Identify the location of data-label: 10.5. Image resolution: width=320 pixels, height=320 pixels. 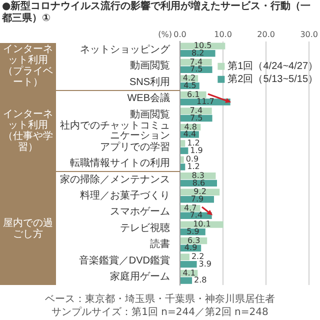
(203, 45).